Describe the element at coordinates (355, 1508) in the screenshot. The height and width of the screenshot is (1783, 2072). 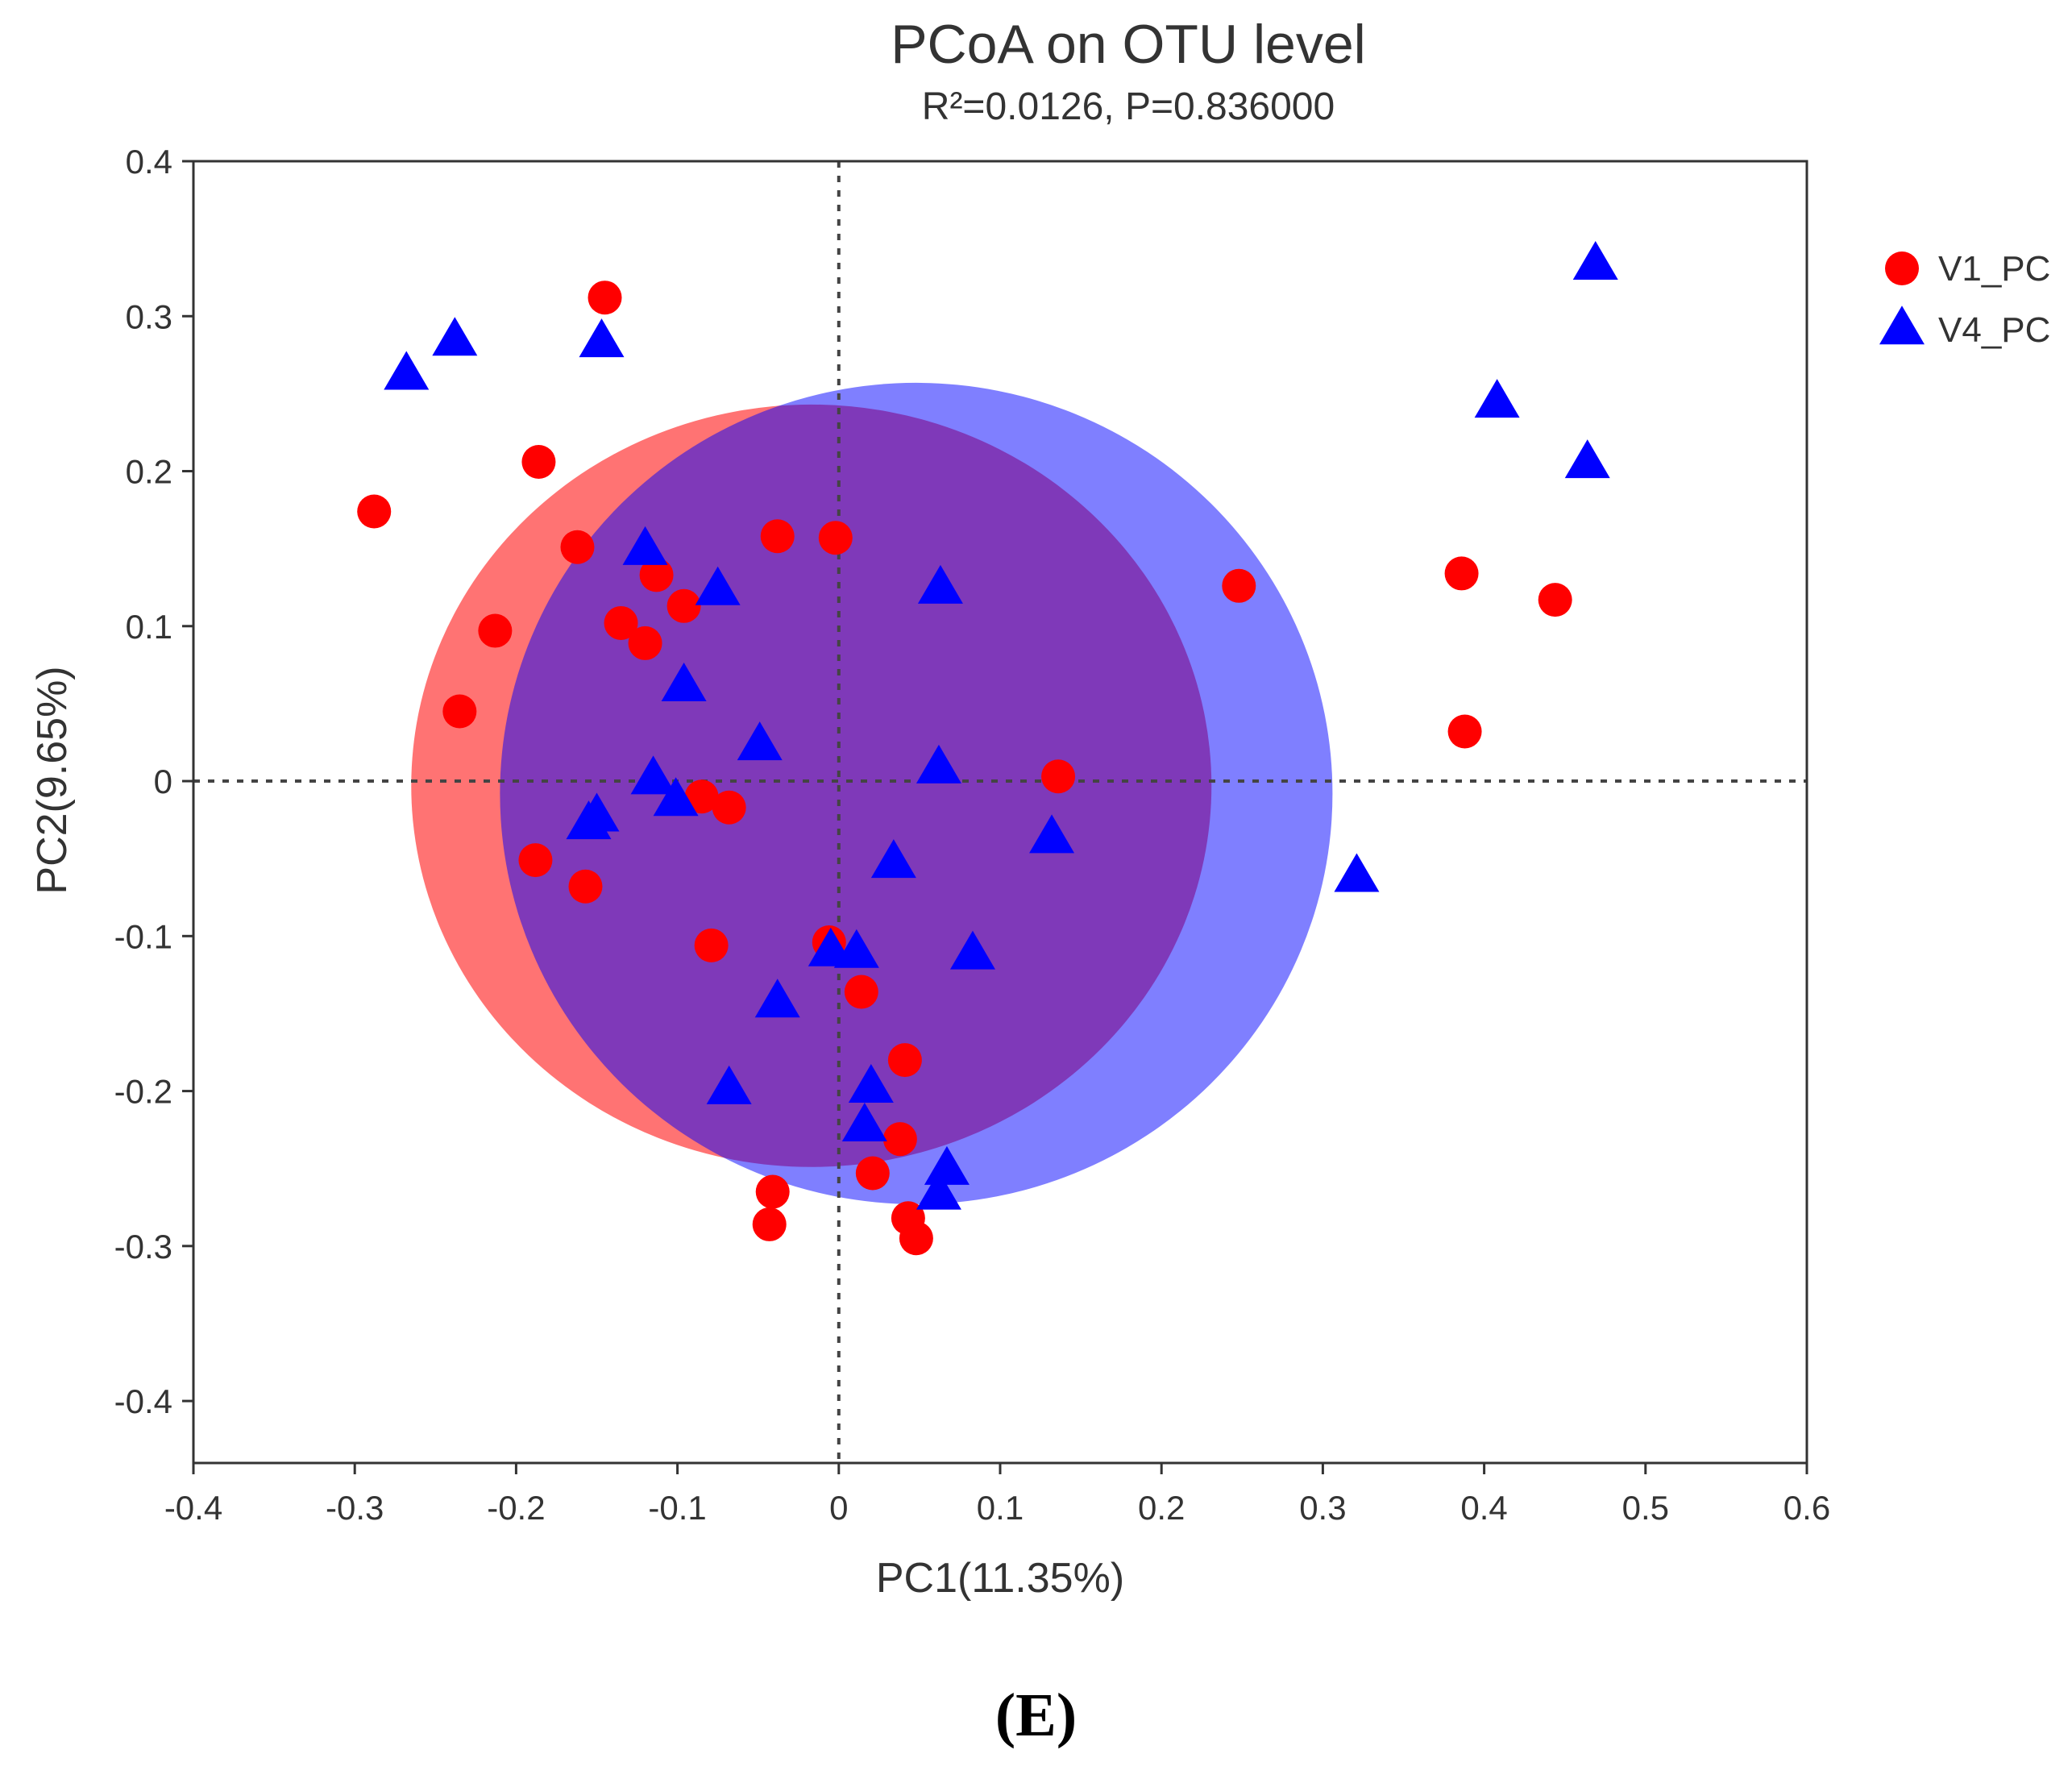
I see `x-tick-label: -0.3` at that location.